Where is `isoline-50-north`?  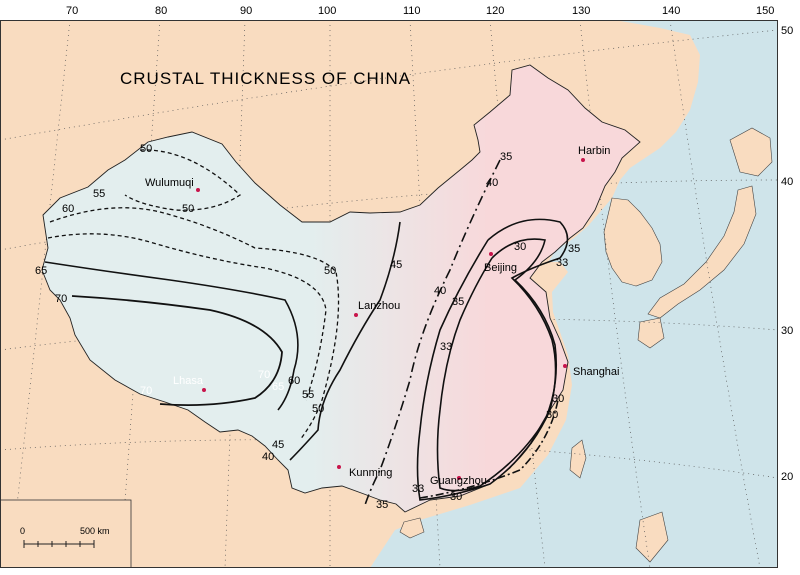 isoline-50-north is located at coordinates (183, 180).